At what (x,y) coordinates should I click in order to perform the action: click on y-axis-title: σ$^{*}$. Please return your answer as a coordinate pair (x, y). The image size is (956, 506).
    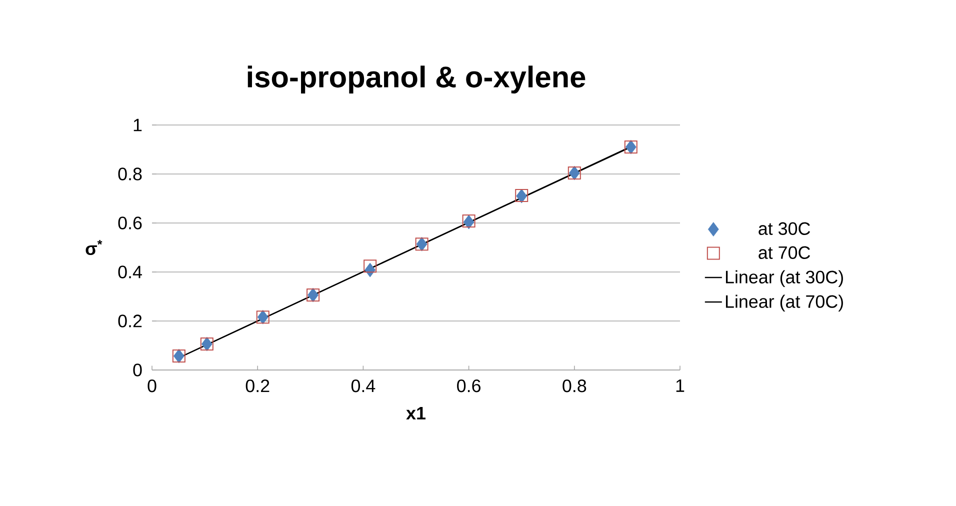
    Looking at the image, I should click on (94, 248).